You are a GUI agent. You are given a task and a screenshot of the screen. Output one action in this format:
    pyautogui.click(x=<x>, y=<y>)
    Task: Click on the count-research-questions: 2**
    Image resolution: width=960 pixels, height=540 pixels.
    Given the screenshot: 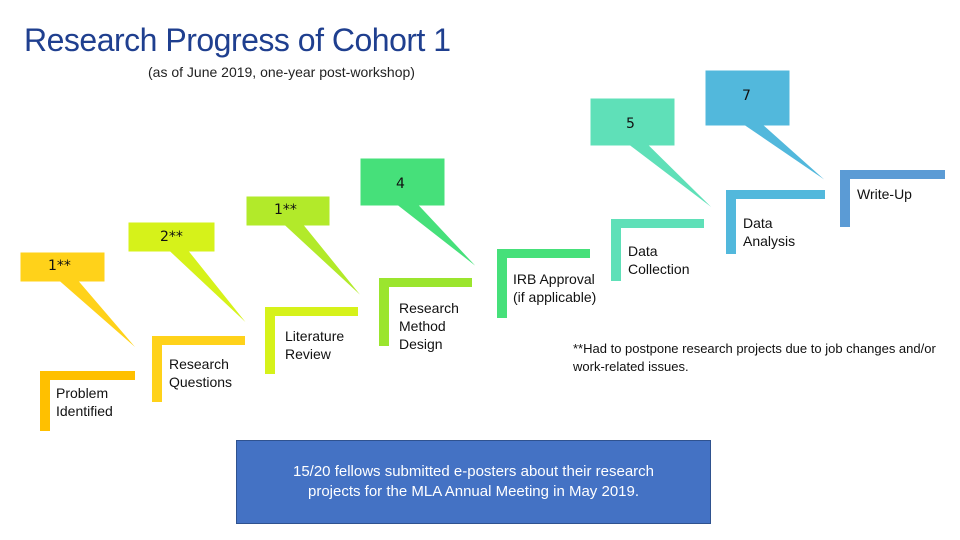 What is the action you would take?
    pyautogui.click(x=171, y=237)
    